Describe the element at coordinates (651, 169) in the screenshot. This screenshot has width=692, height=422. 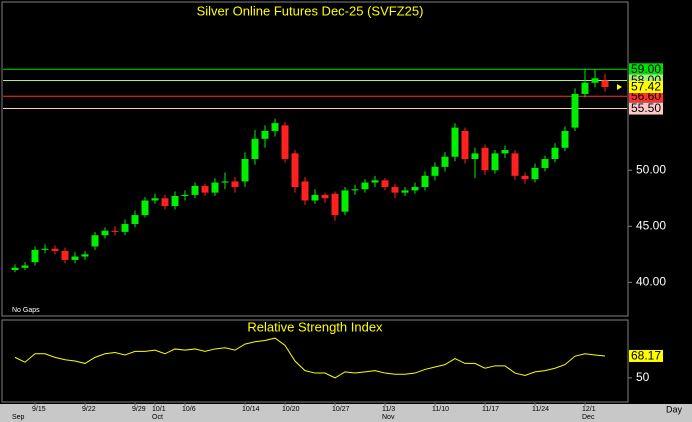
I see `y-tick-label: 50.00` at that location.